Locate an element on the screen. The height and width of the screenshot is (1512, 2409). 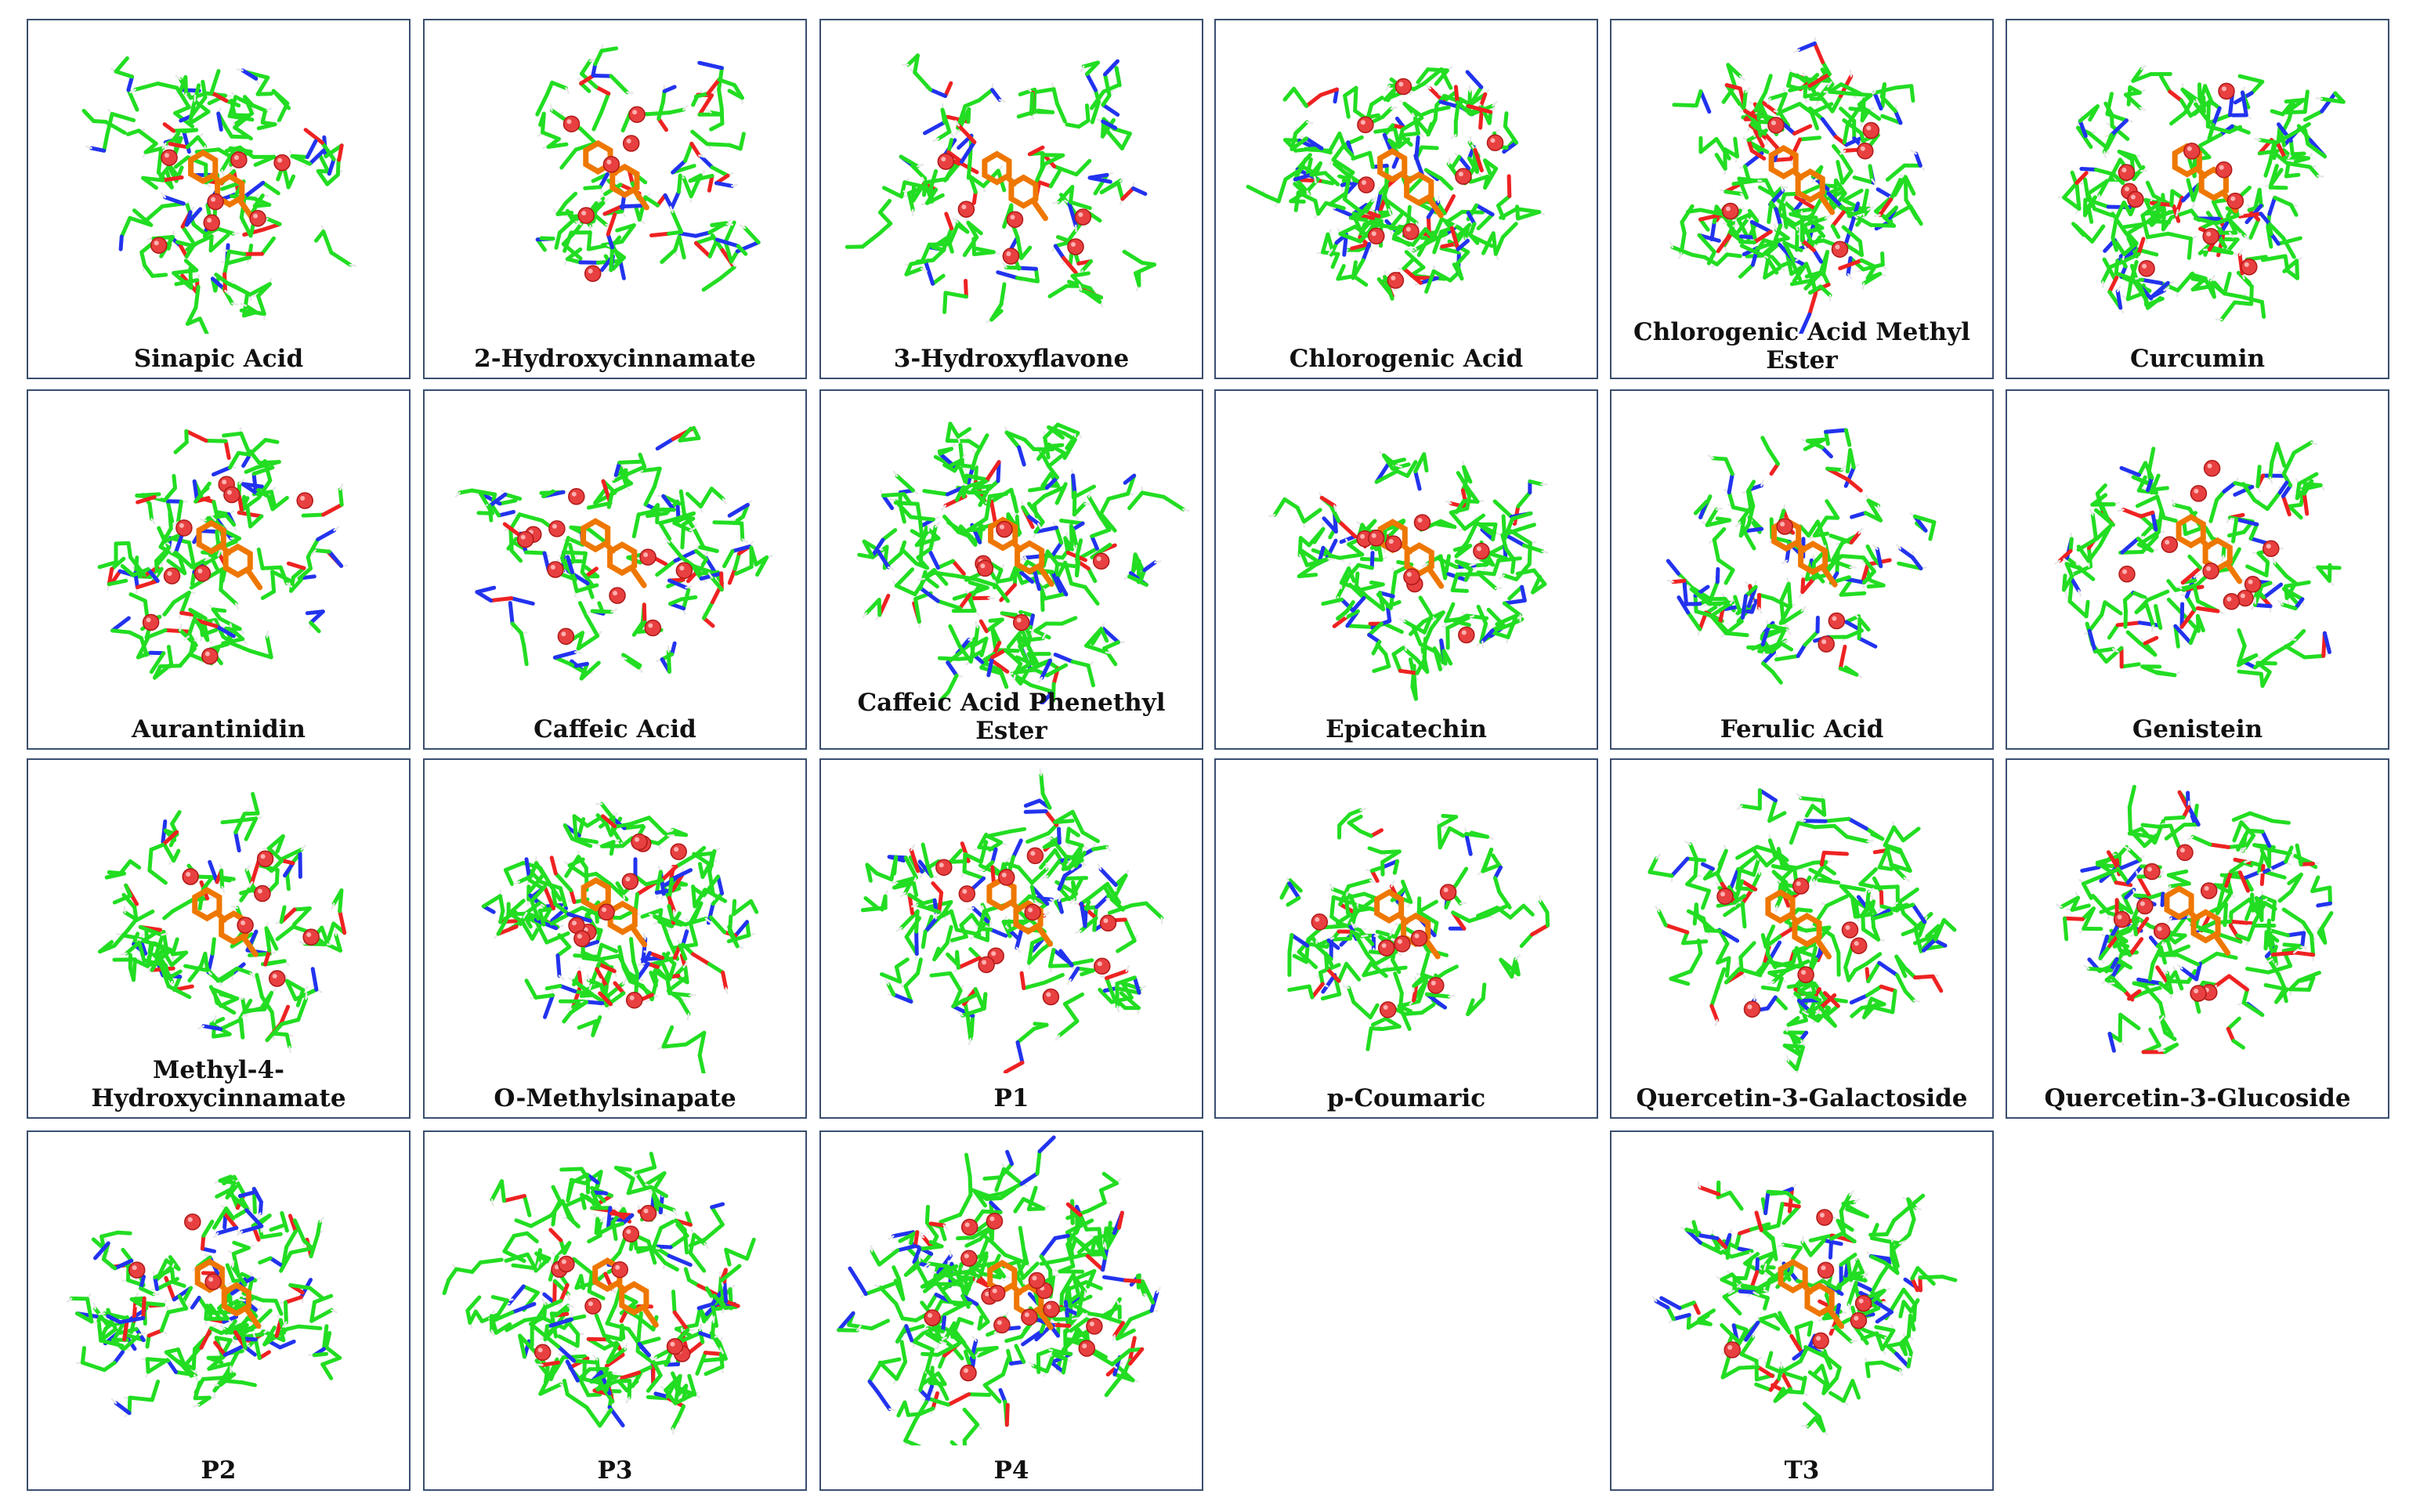
structure-label: Chlorogenic Acid Methyl Ester is located at coordinates (1802, 346).